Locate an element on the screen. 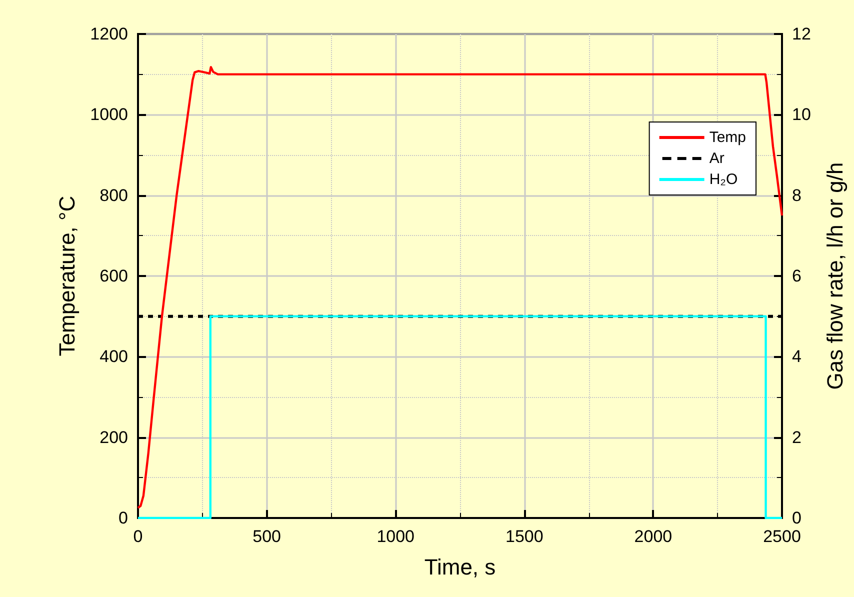 The image size is (854, 597). y-tick-label: 400 is located at coordinates (114, 356).